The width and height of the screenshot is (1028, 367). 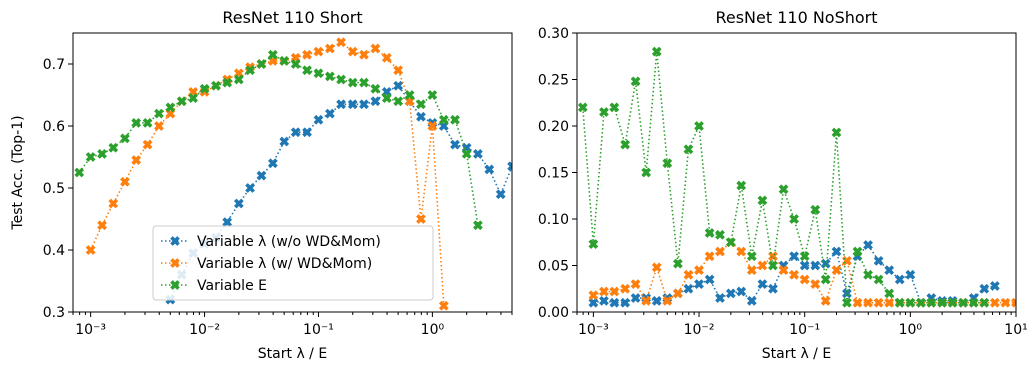 I want to click on y-tick-label: 0.4, so click(x=54, y=251).